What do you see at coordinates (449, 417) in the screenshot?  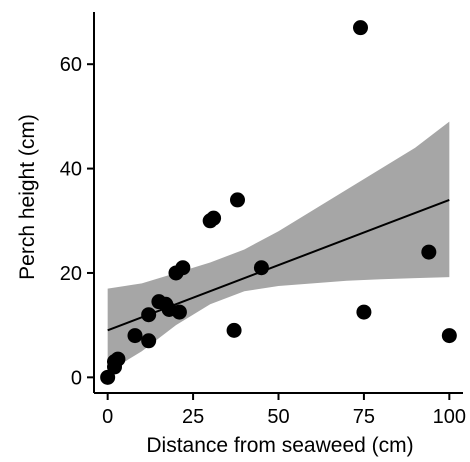 I see `x-tick-label-100: 100` at bounding box center [449, 417].